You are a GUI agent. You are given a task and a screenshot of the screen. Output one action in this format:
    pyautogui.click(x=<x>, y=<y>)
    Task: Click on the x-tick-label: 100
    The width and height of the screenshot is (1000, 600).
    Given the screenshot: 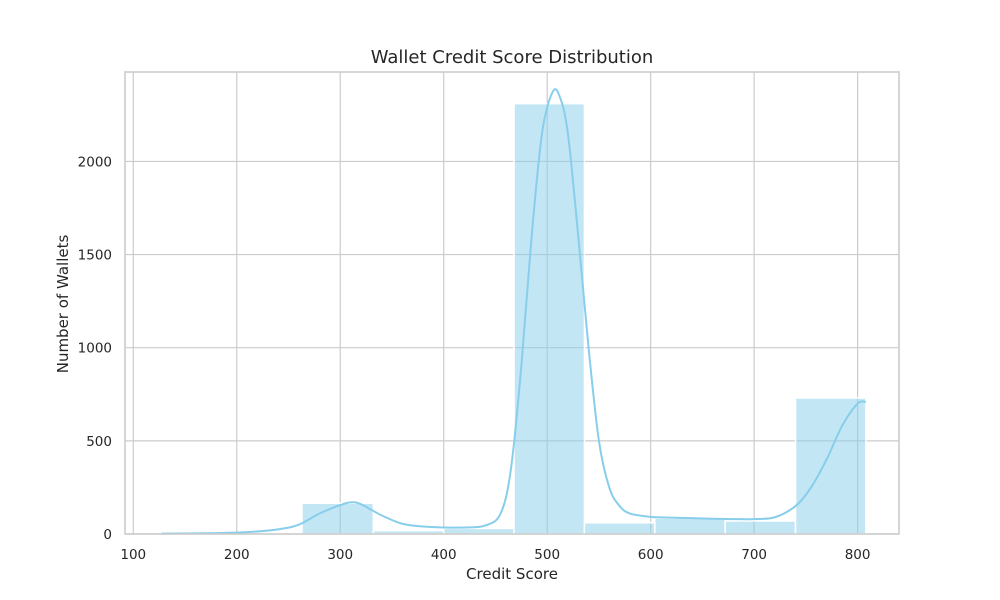 What is the action you would take?
    pyautogui.click(x=133, y=555)
    